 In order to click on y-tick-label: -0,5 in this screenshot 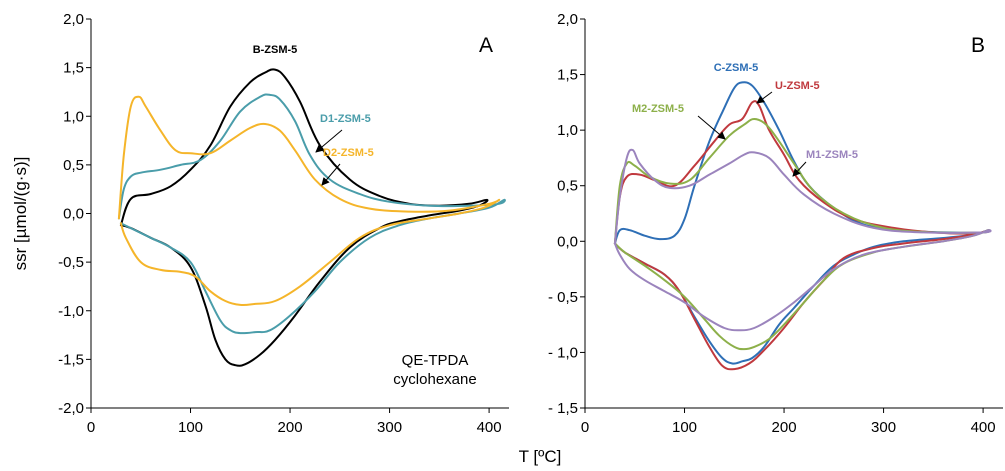, I will do `click(71, 262)`.